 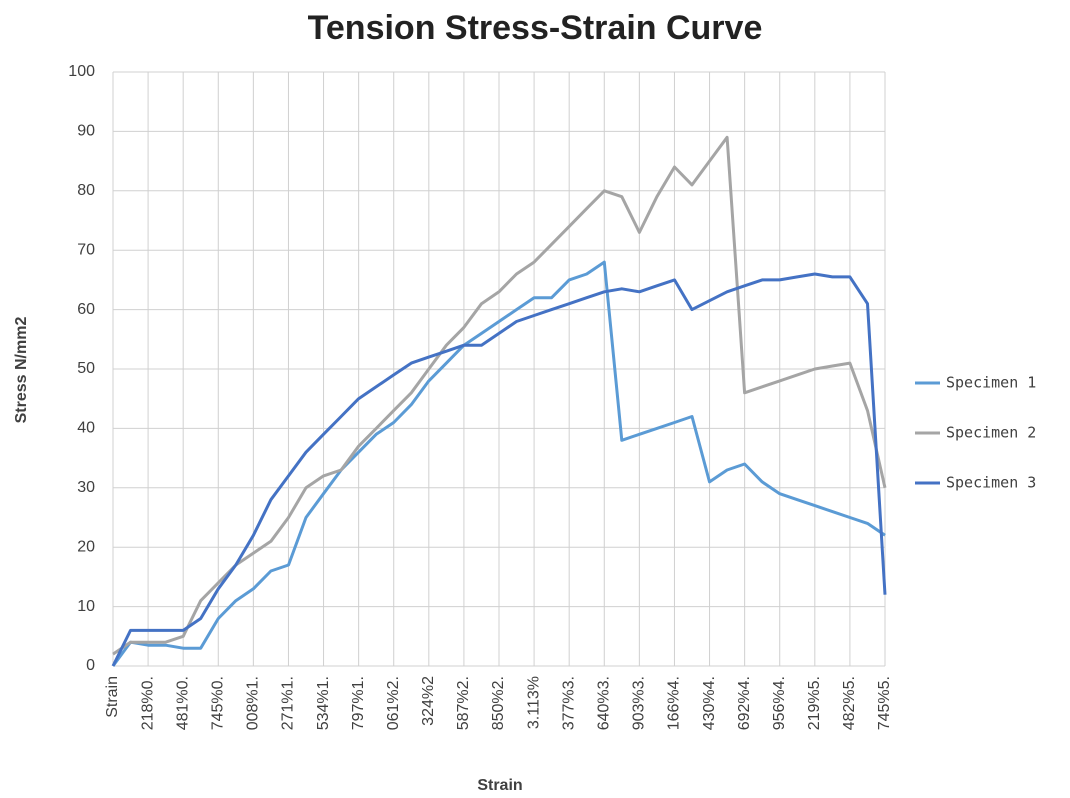 What do you see at coordinates (288, 703) in the screenshot?
I see `x-tick-label: 271%1.` at bounding box center [288, 703].